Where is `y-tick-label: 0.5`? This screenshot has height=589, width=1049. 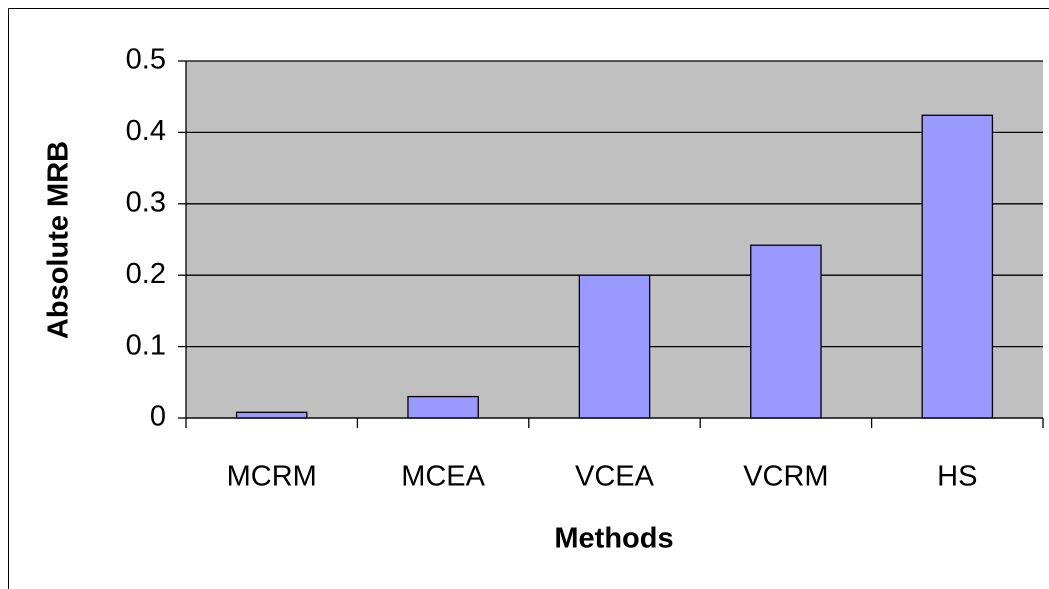 y-tick-label: 0.5 is located at coordinates (146, 60).